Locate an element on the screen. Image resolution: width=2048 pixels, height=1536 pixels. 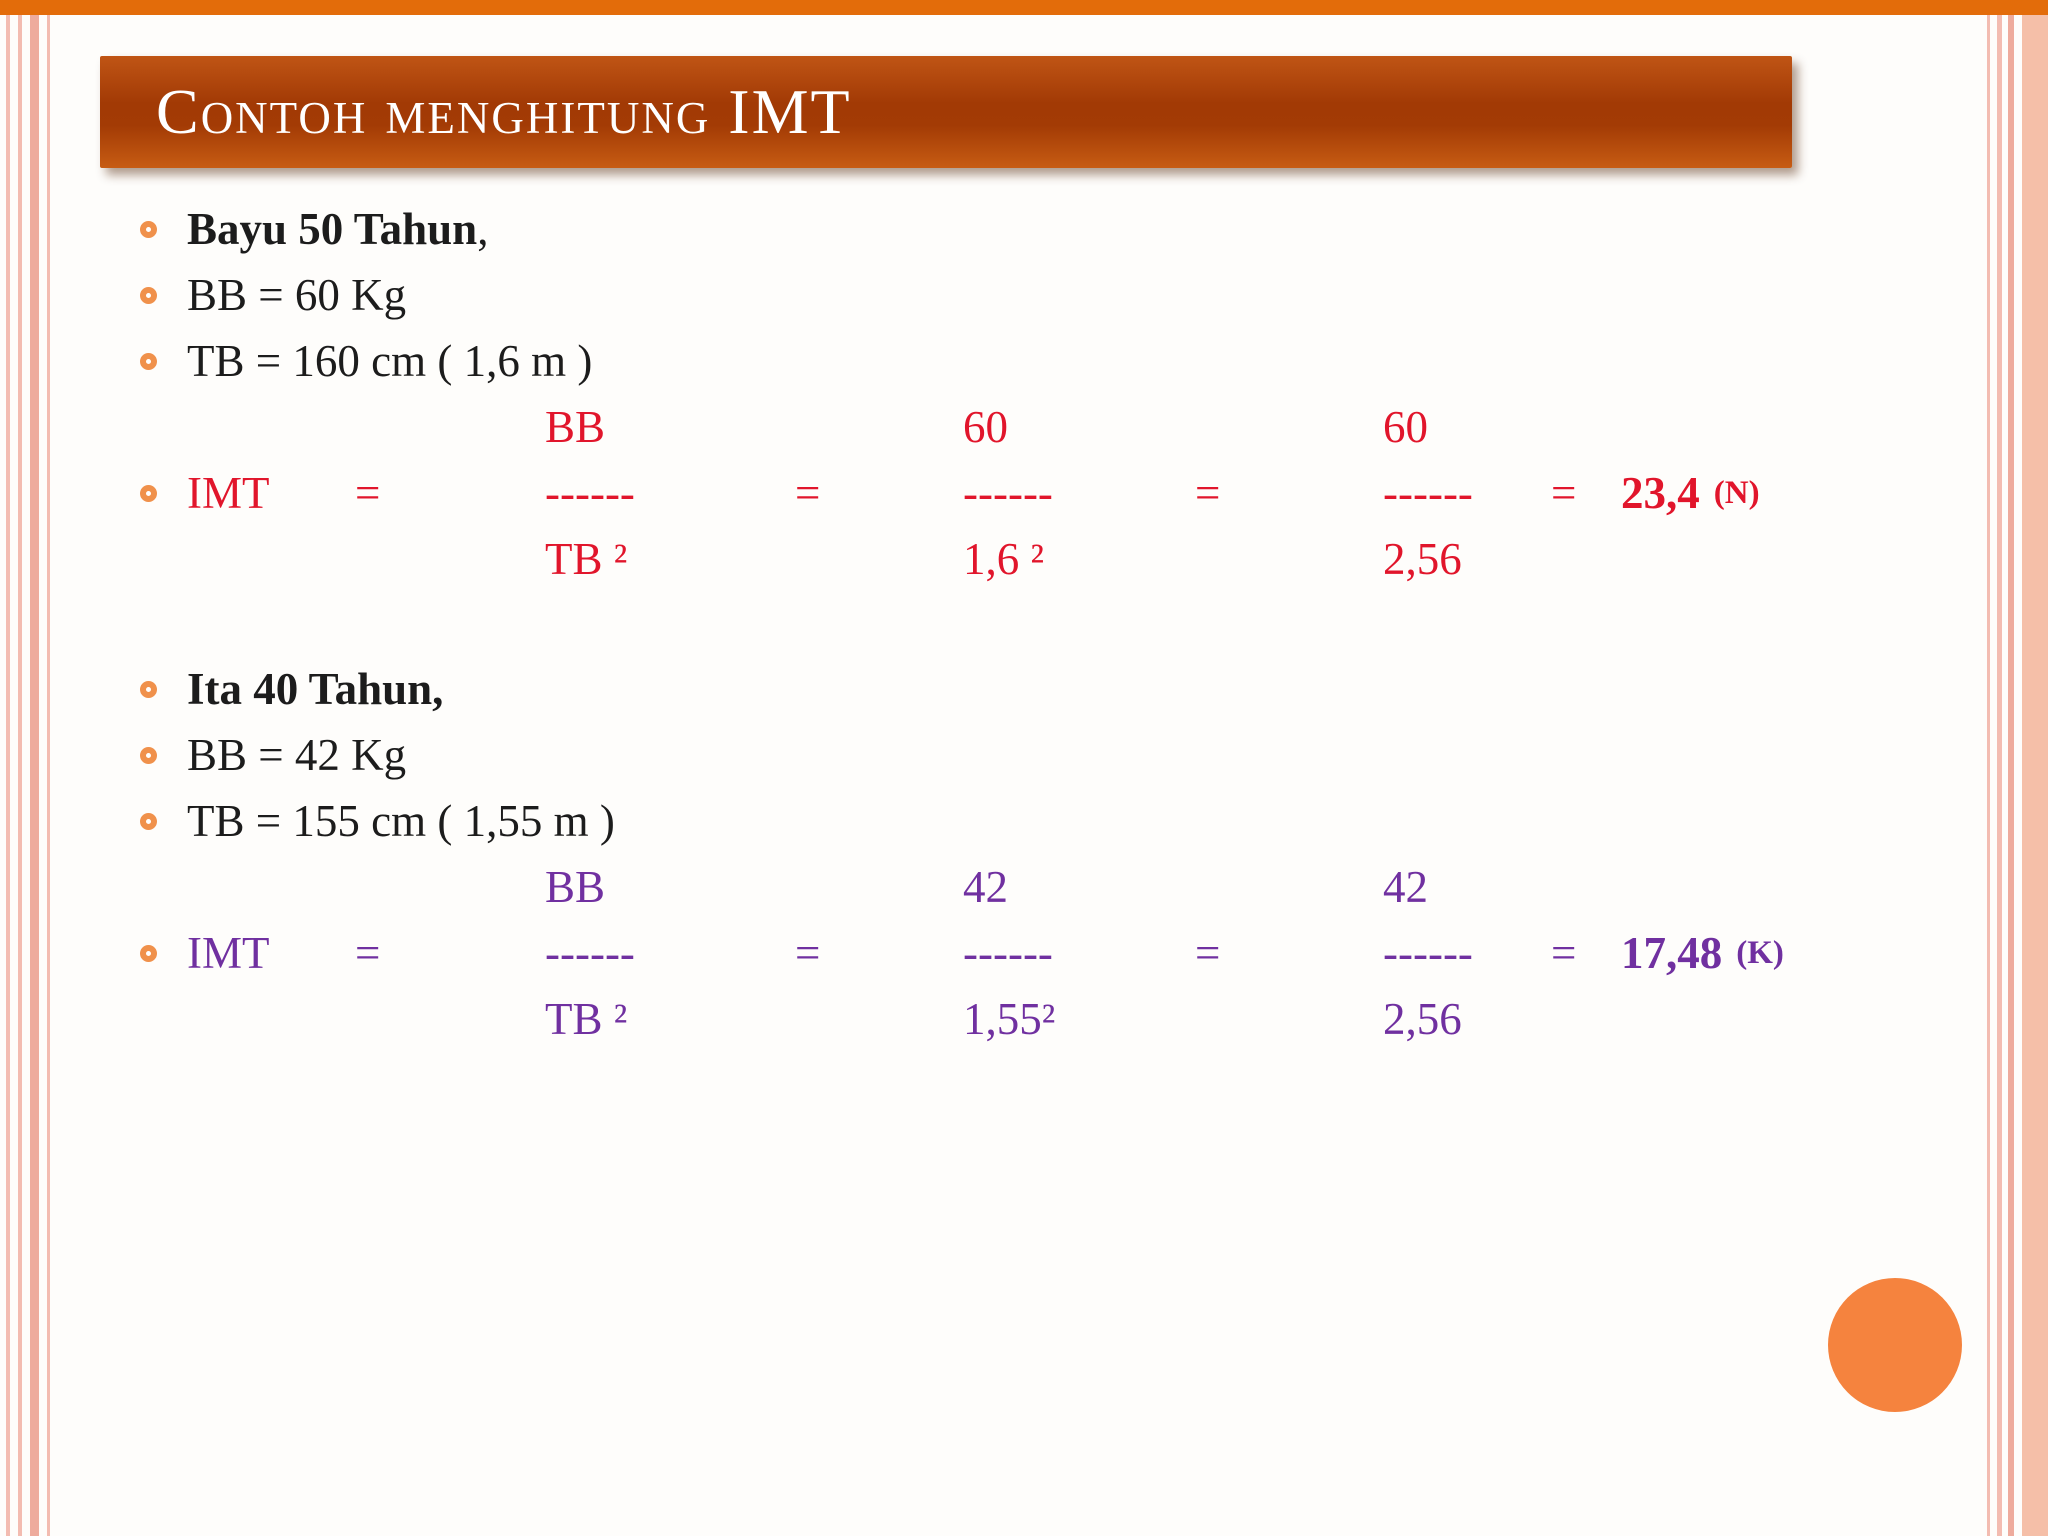
slide-title: Contoh menghitung IMT is located at coordinates (504, 111).